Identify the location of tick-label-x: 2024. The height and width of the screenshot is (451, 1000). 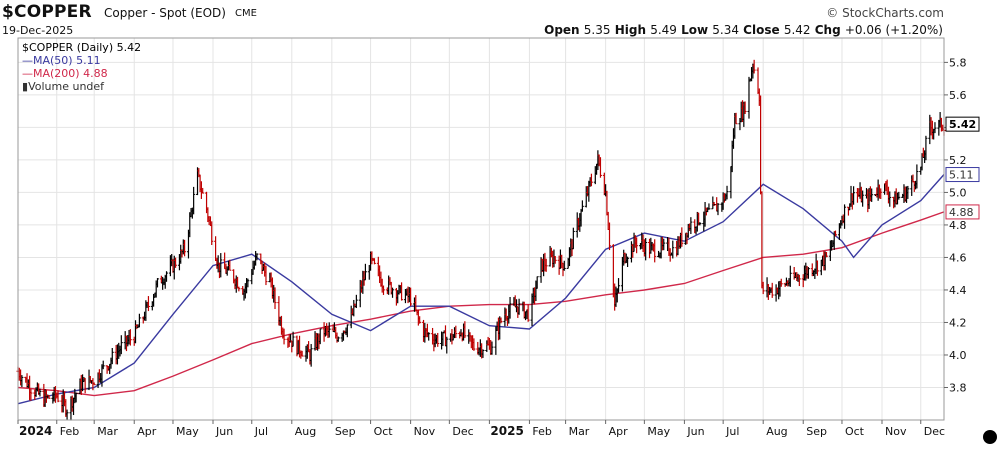
(35, 431).